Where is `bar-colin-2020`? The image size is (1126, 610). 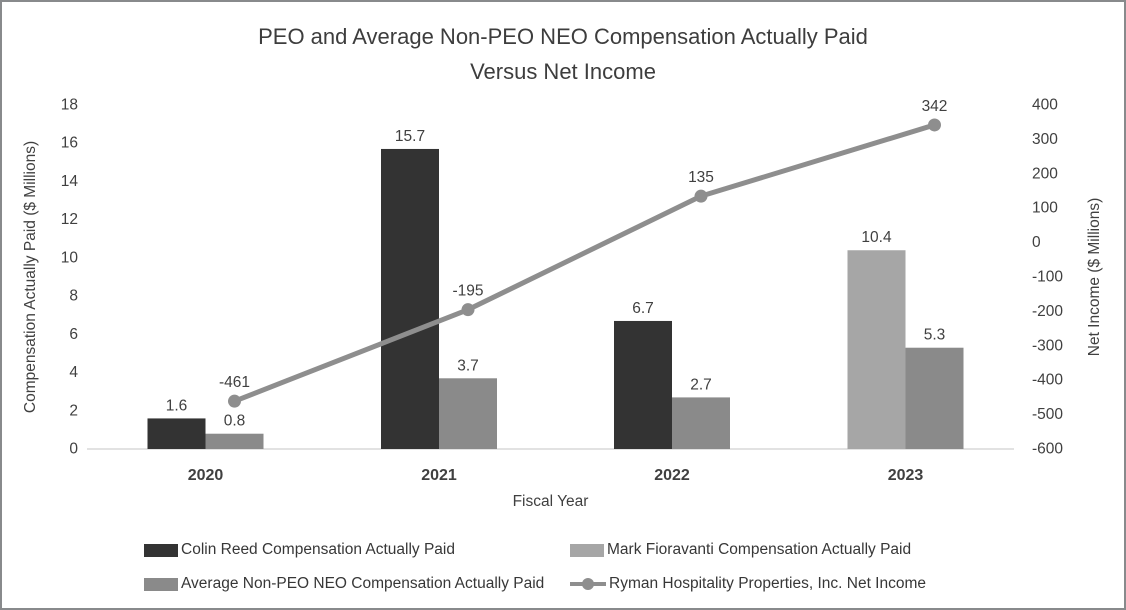 bar-colin-2020 is located at coordinates (176, 433).